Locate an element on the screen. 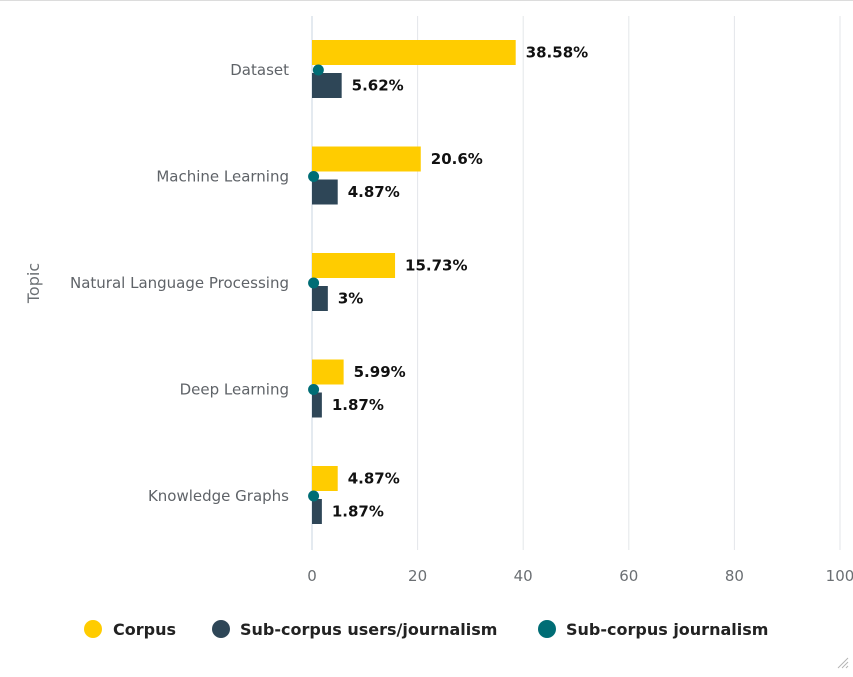 The width and height of the screenshot is (853, 677). x-tick-label: 20 is located at coordinates (417, 576).